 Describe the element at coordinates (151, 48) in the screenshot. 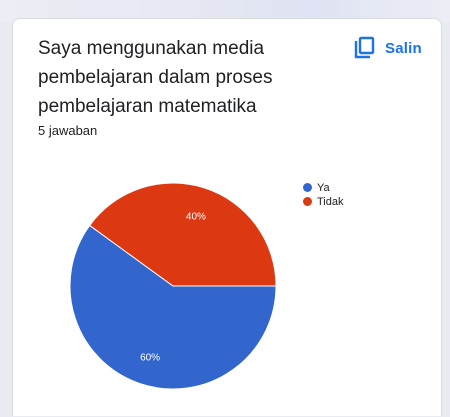

I see `question-title-line-1: Saya menggunakan media` at that location.